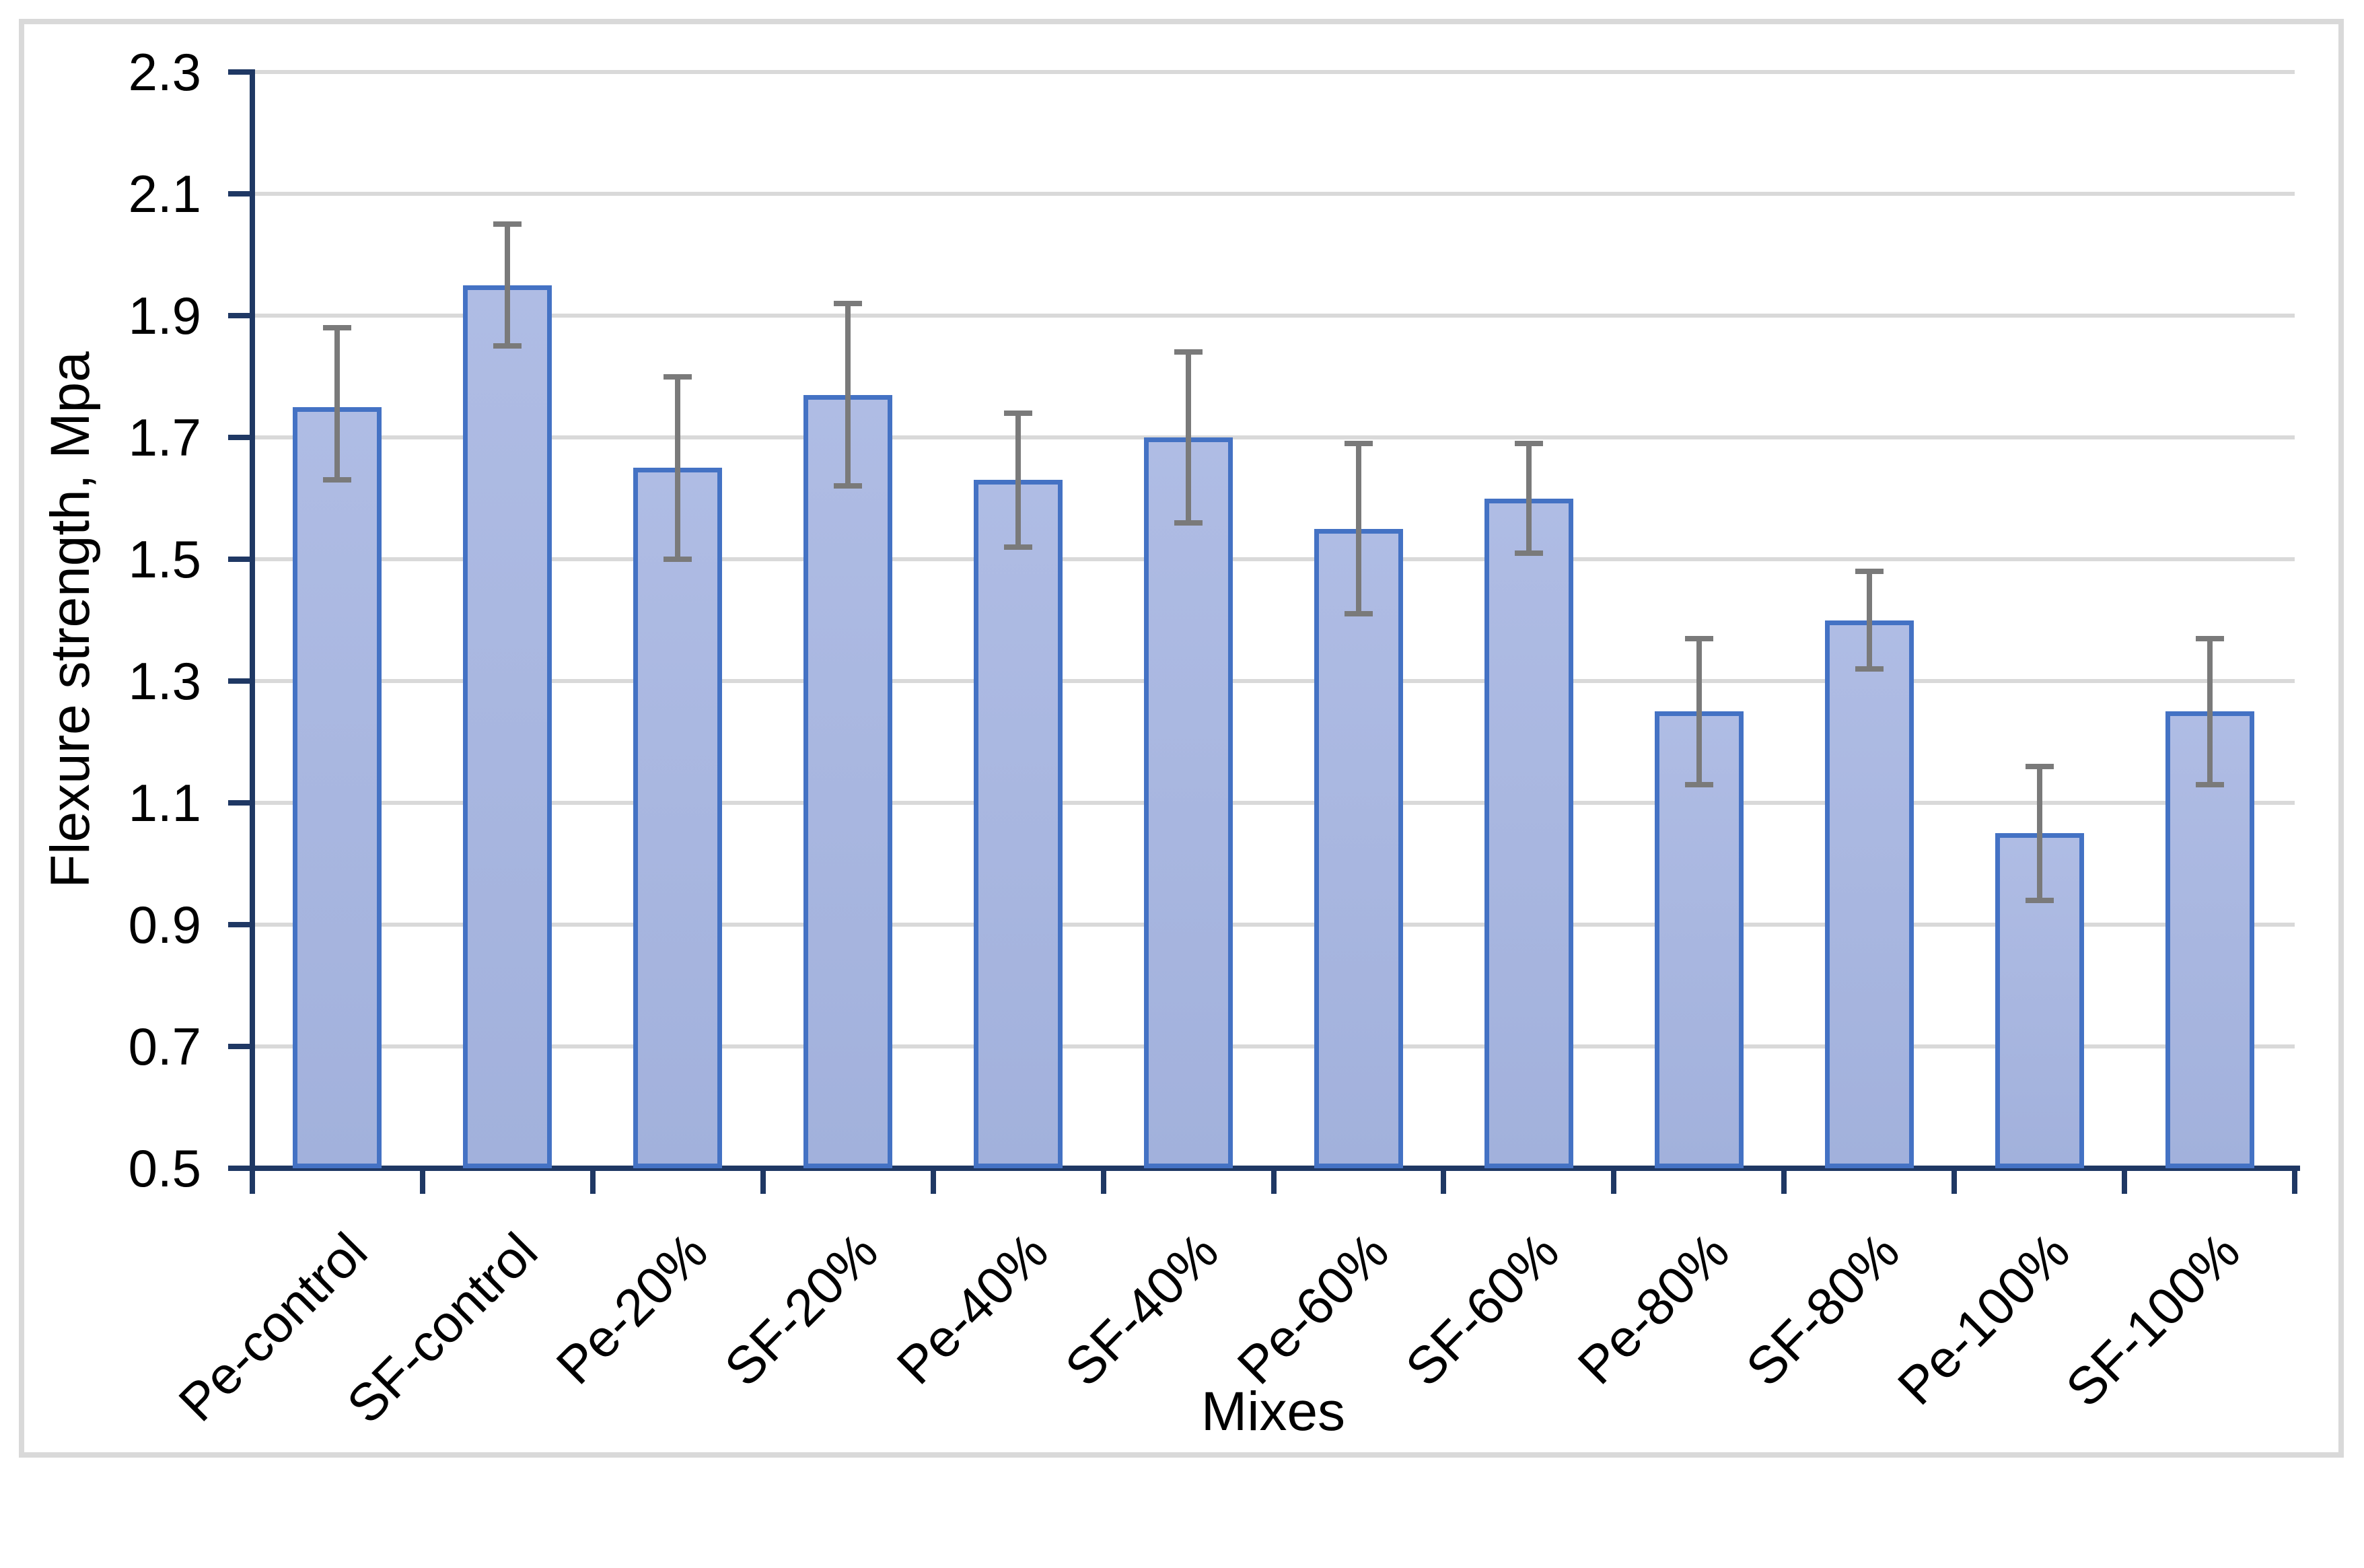 This screenshot has width=2364, height=1568. I want to click on x-axis-line, so click(1264, 1168).